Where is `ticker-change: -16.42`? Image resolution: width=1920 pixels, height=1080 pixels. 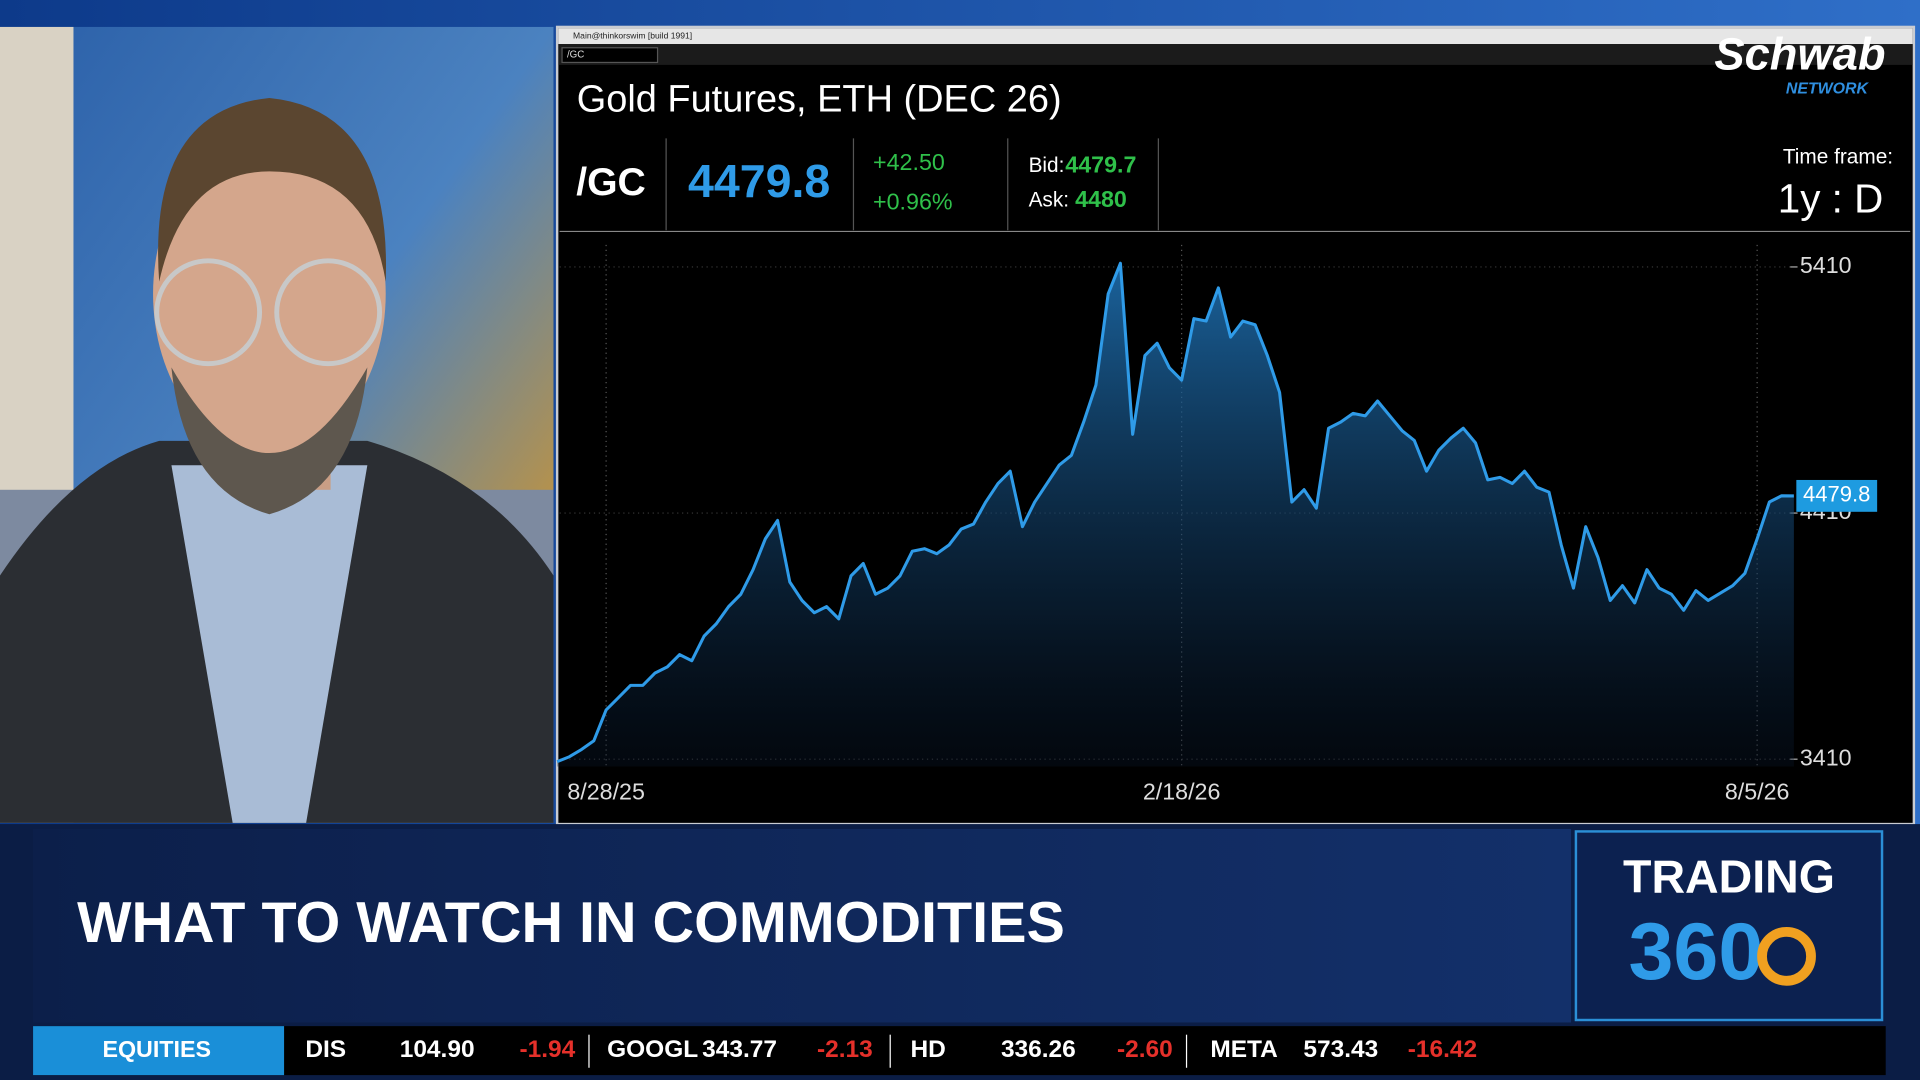 ticker-change: -16.42 is located at coordinates (1442, 1049).